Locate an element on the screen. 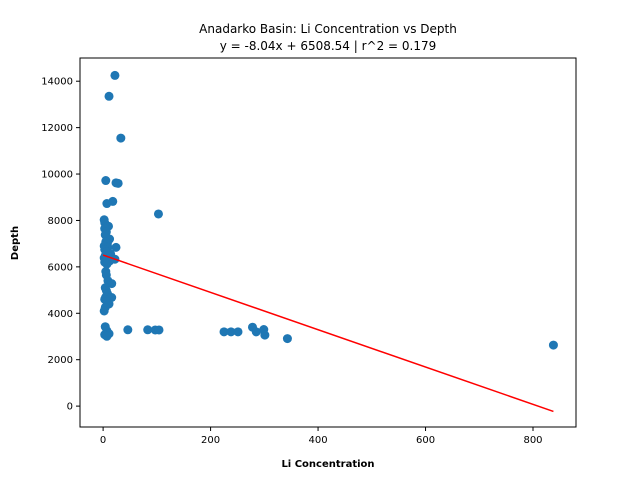 This screenshot has height=480, width=640. x-tick-label: 0 is located at coordinates (103, 440).